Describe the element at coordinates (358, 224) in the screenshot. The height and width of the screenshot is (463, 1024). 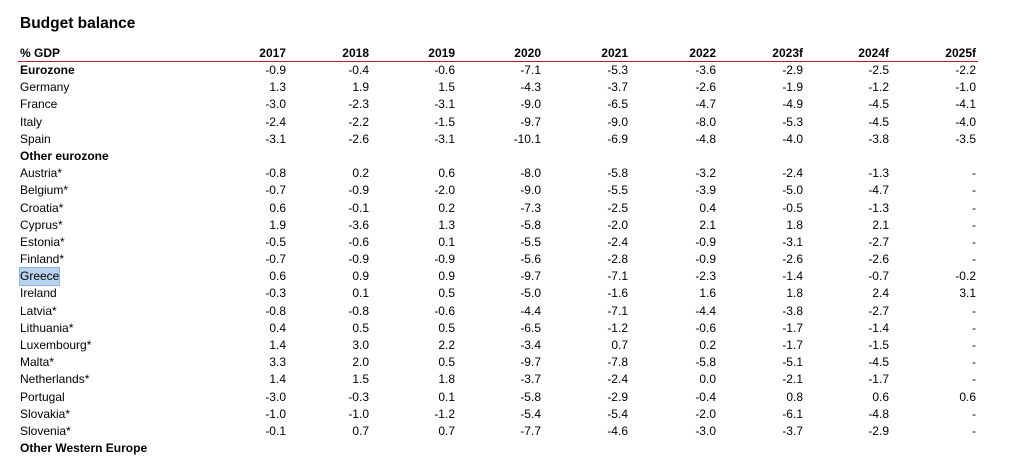
I see `table-cell: -3.6` at that location.